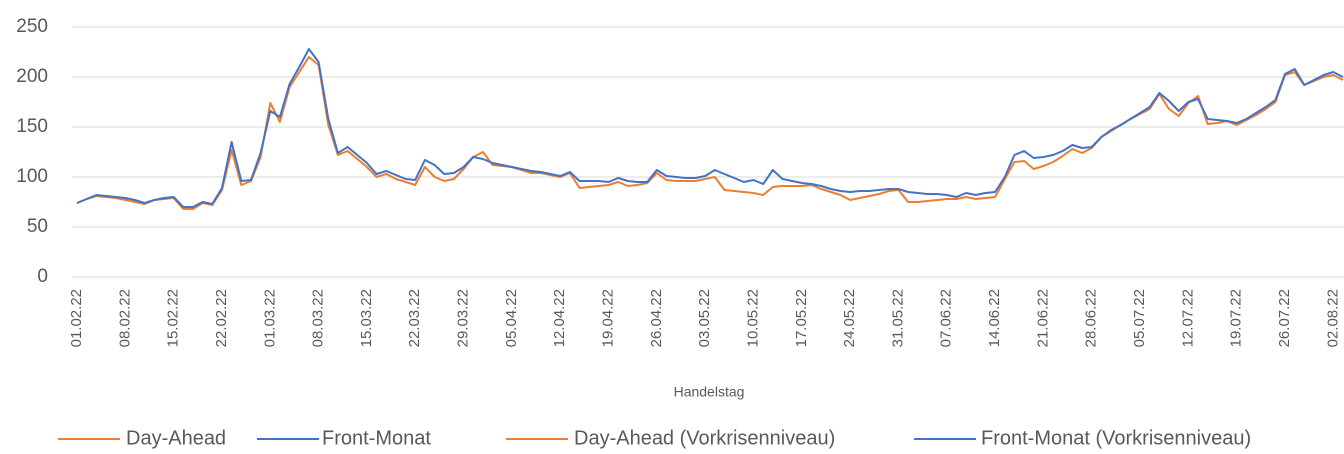  Describe the element at coordinates (173, 318) in the screenshot. I see `x-tick-label: 15.02.22` at that location.